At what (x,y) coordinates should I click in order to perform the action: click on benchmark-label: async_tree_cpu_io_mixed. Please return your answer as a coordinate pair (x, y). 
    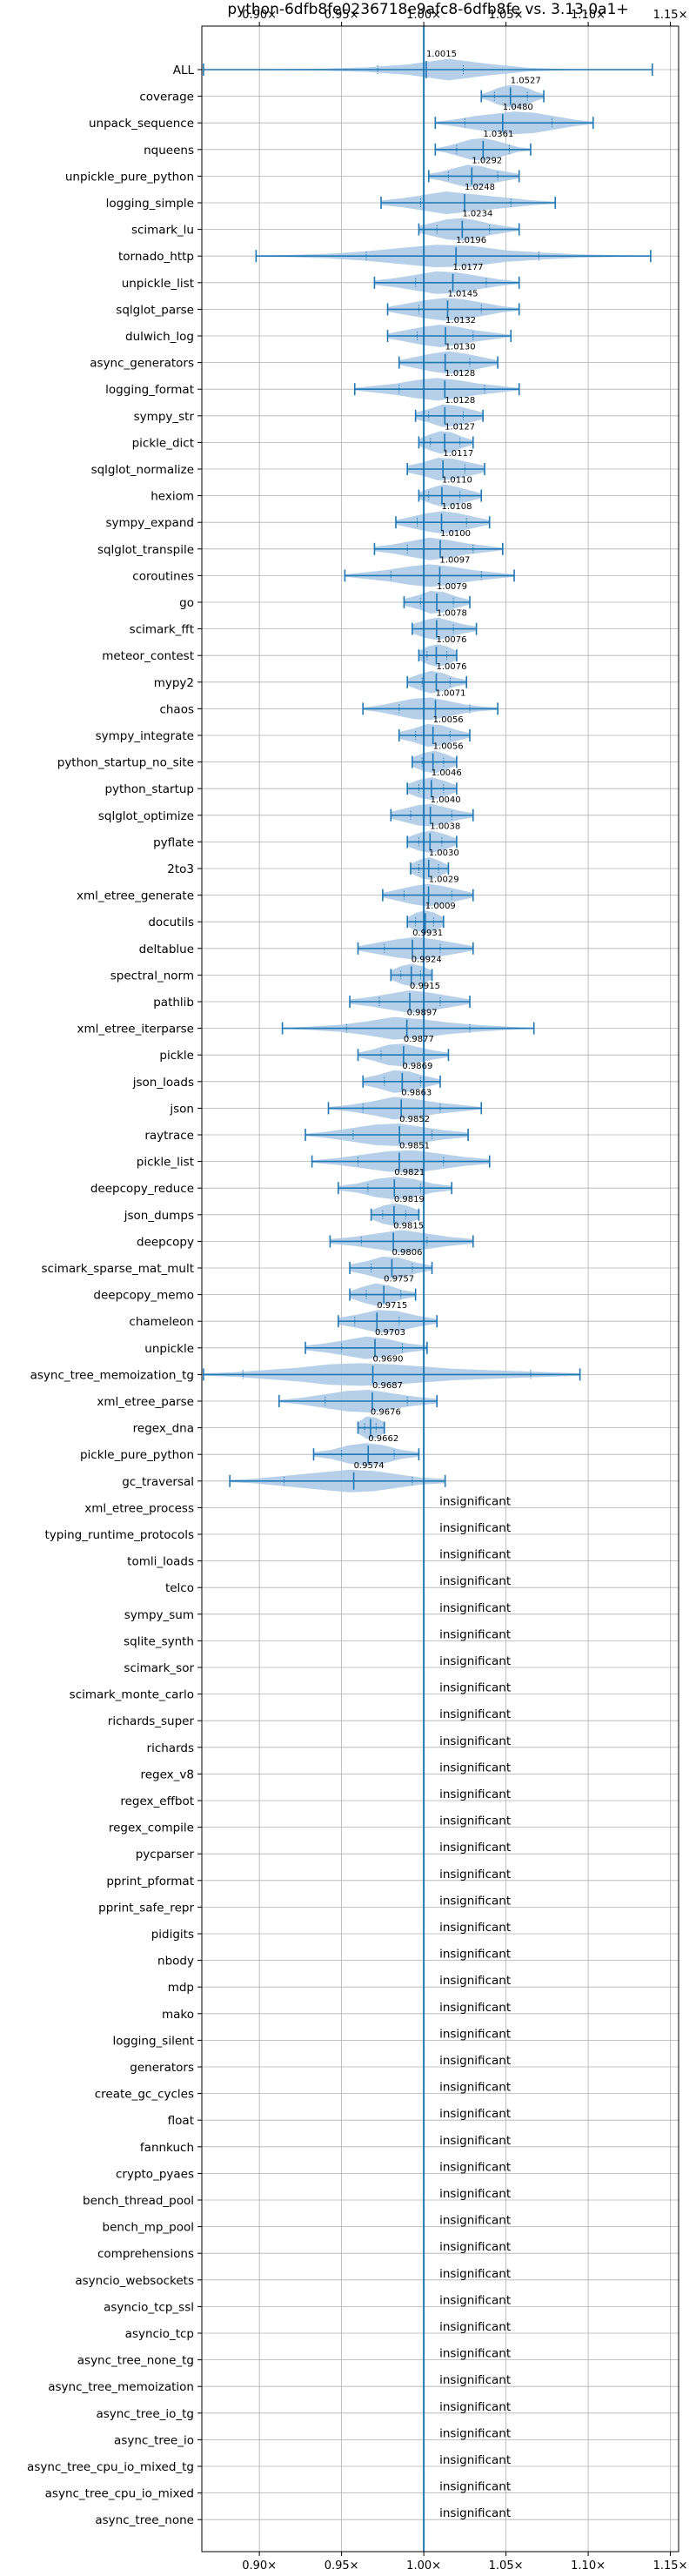
    Looking at the image, I should click on (119, 2494).